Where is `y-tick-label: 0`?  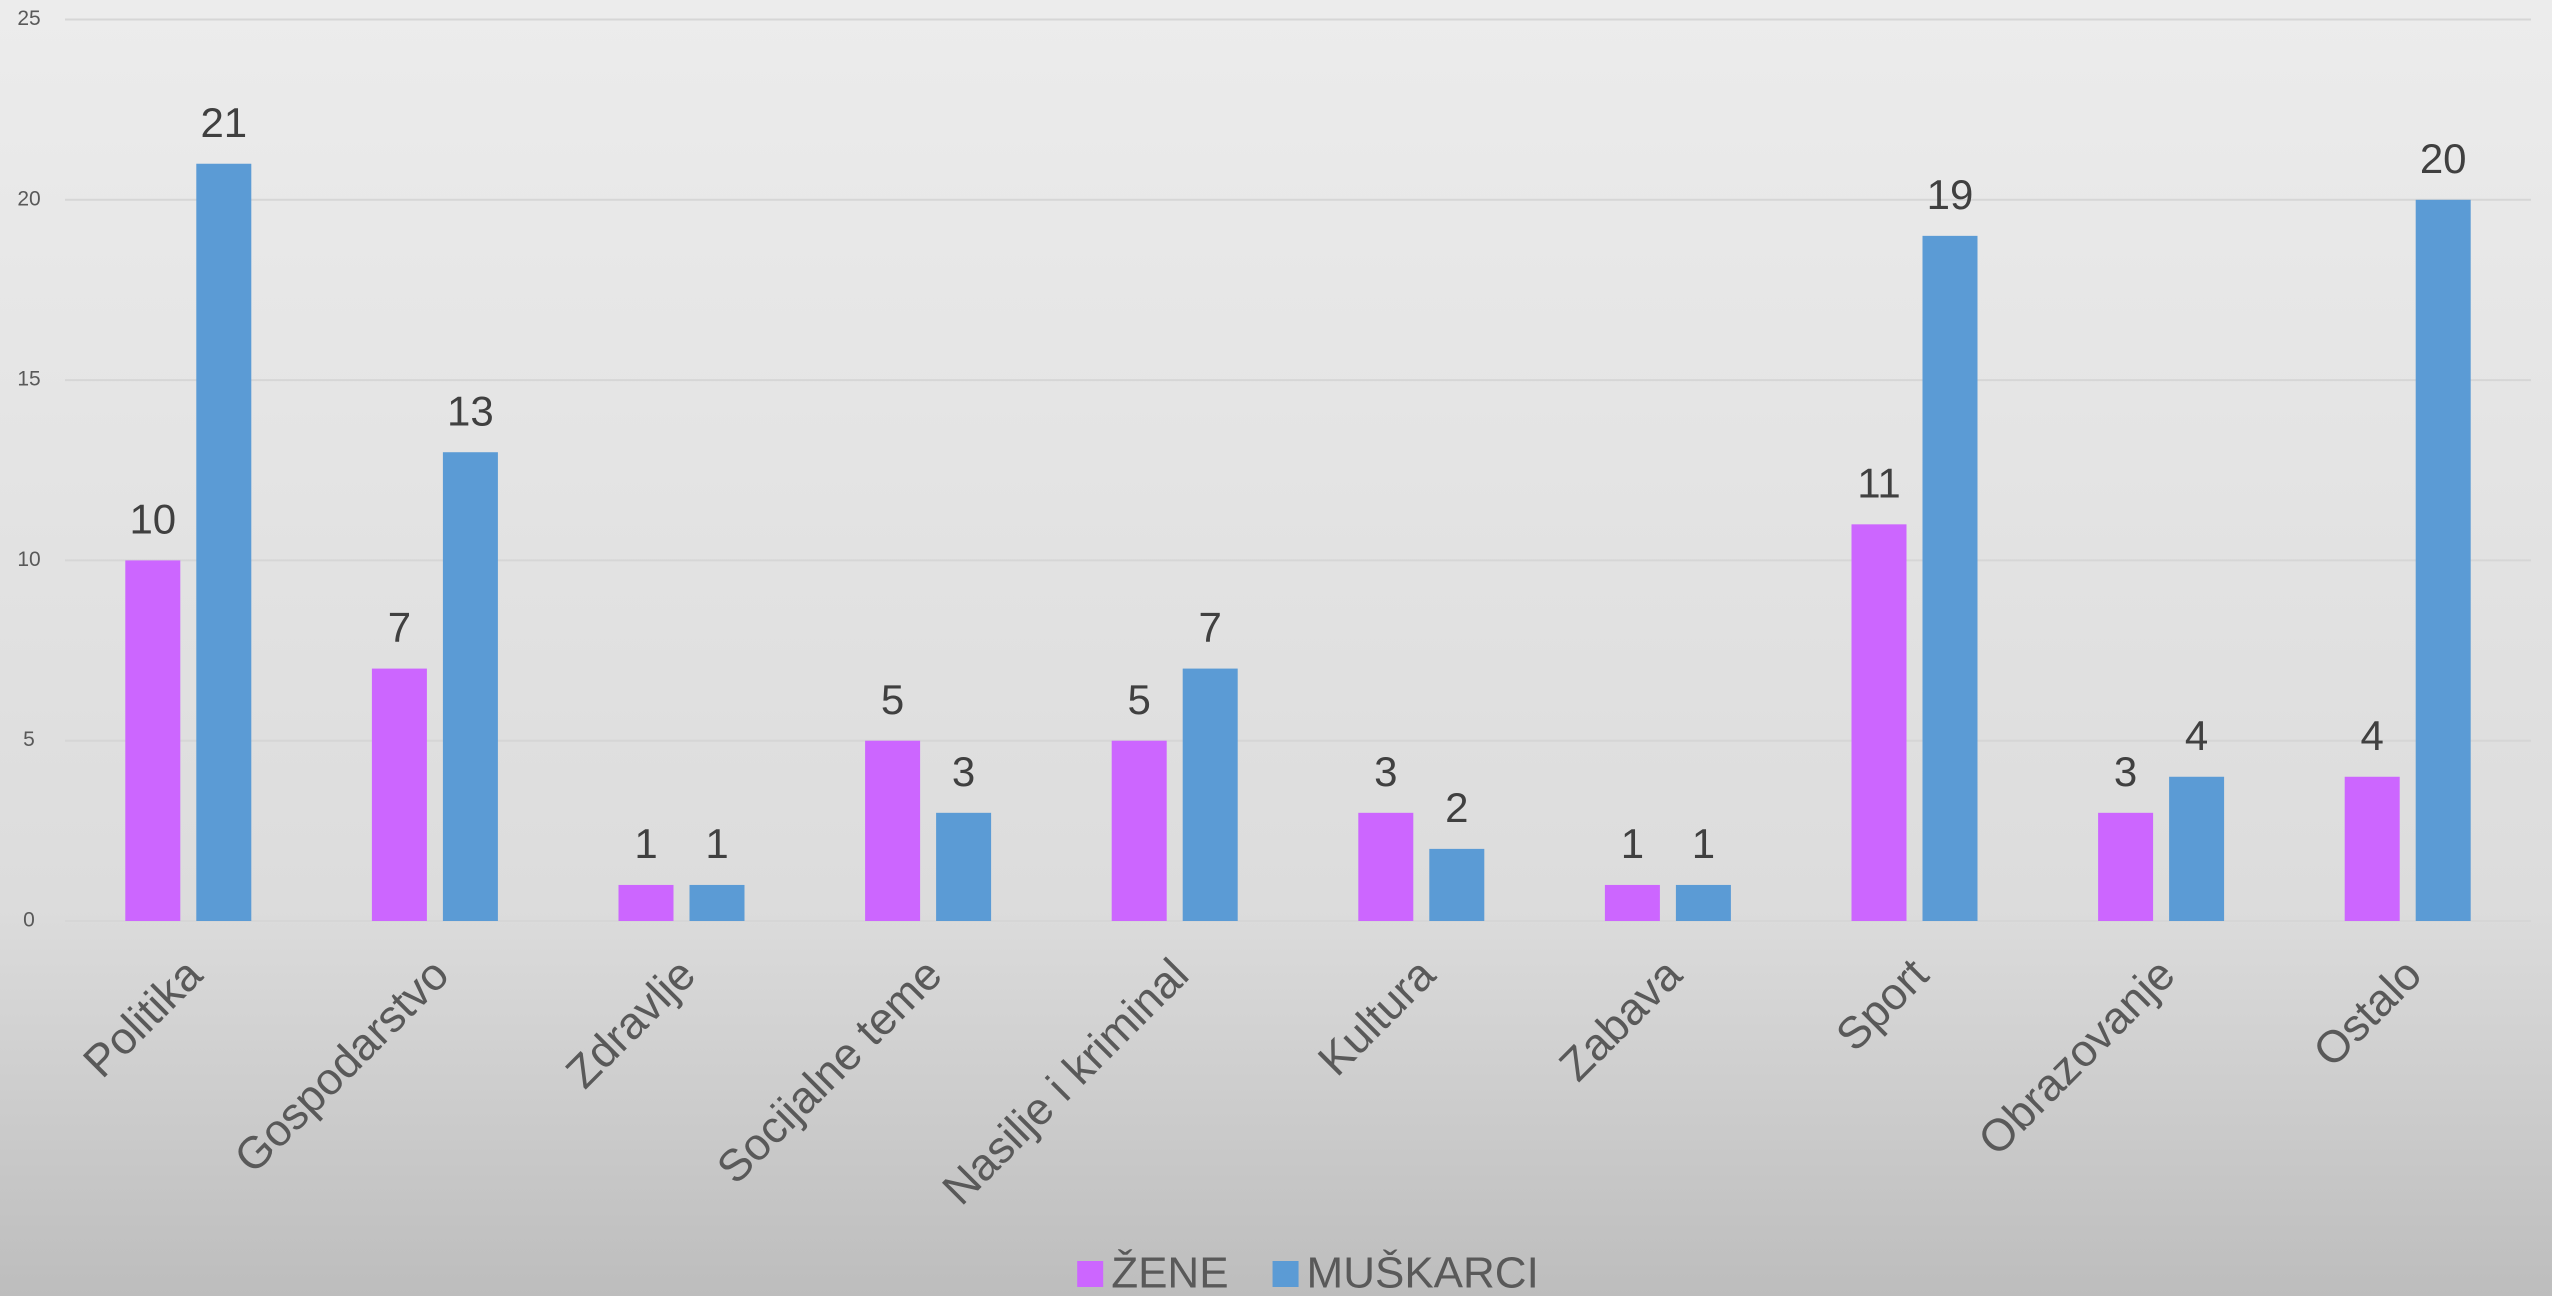 y-tick-label: 0 is located at coordinates (29, 920).